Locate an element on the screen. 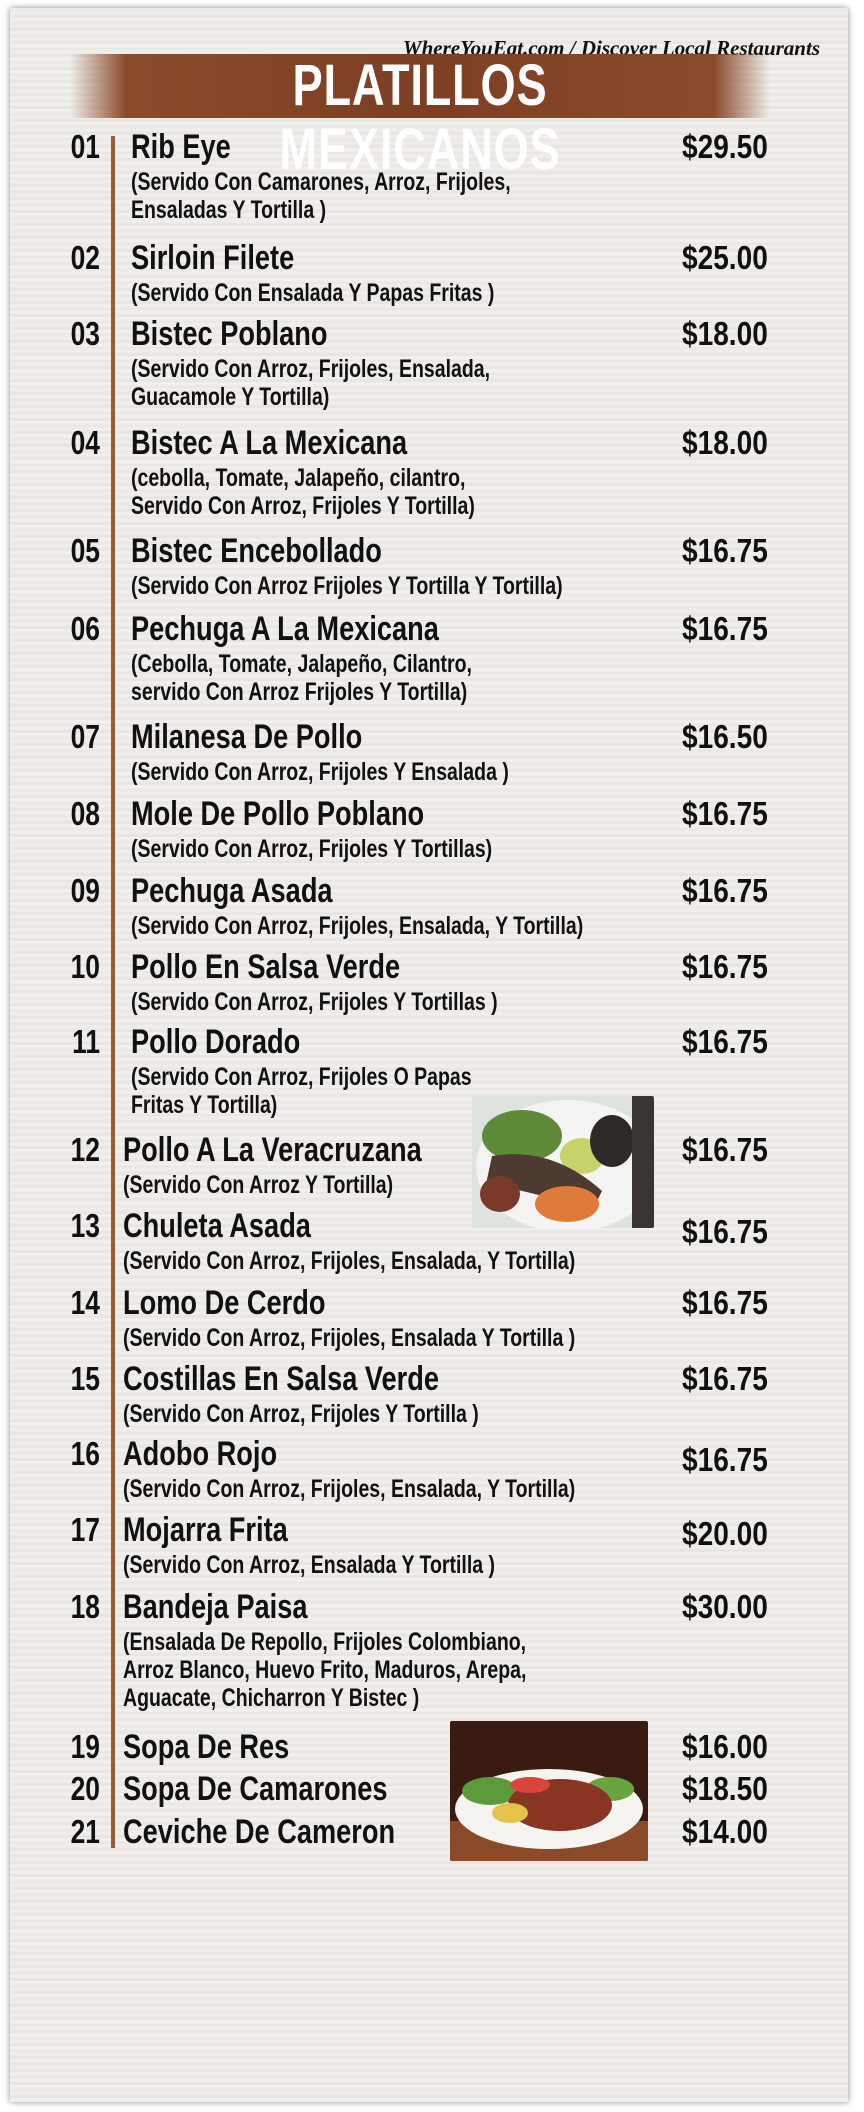 The image size is (864, 2112). item-number: 15 is located at coordinates (85, 1378).